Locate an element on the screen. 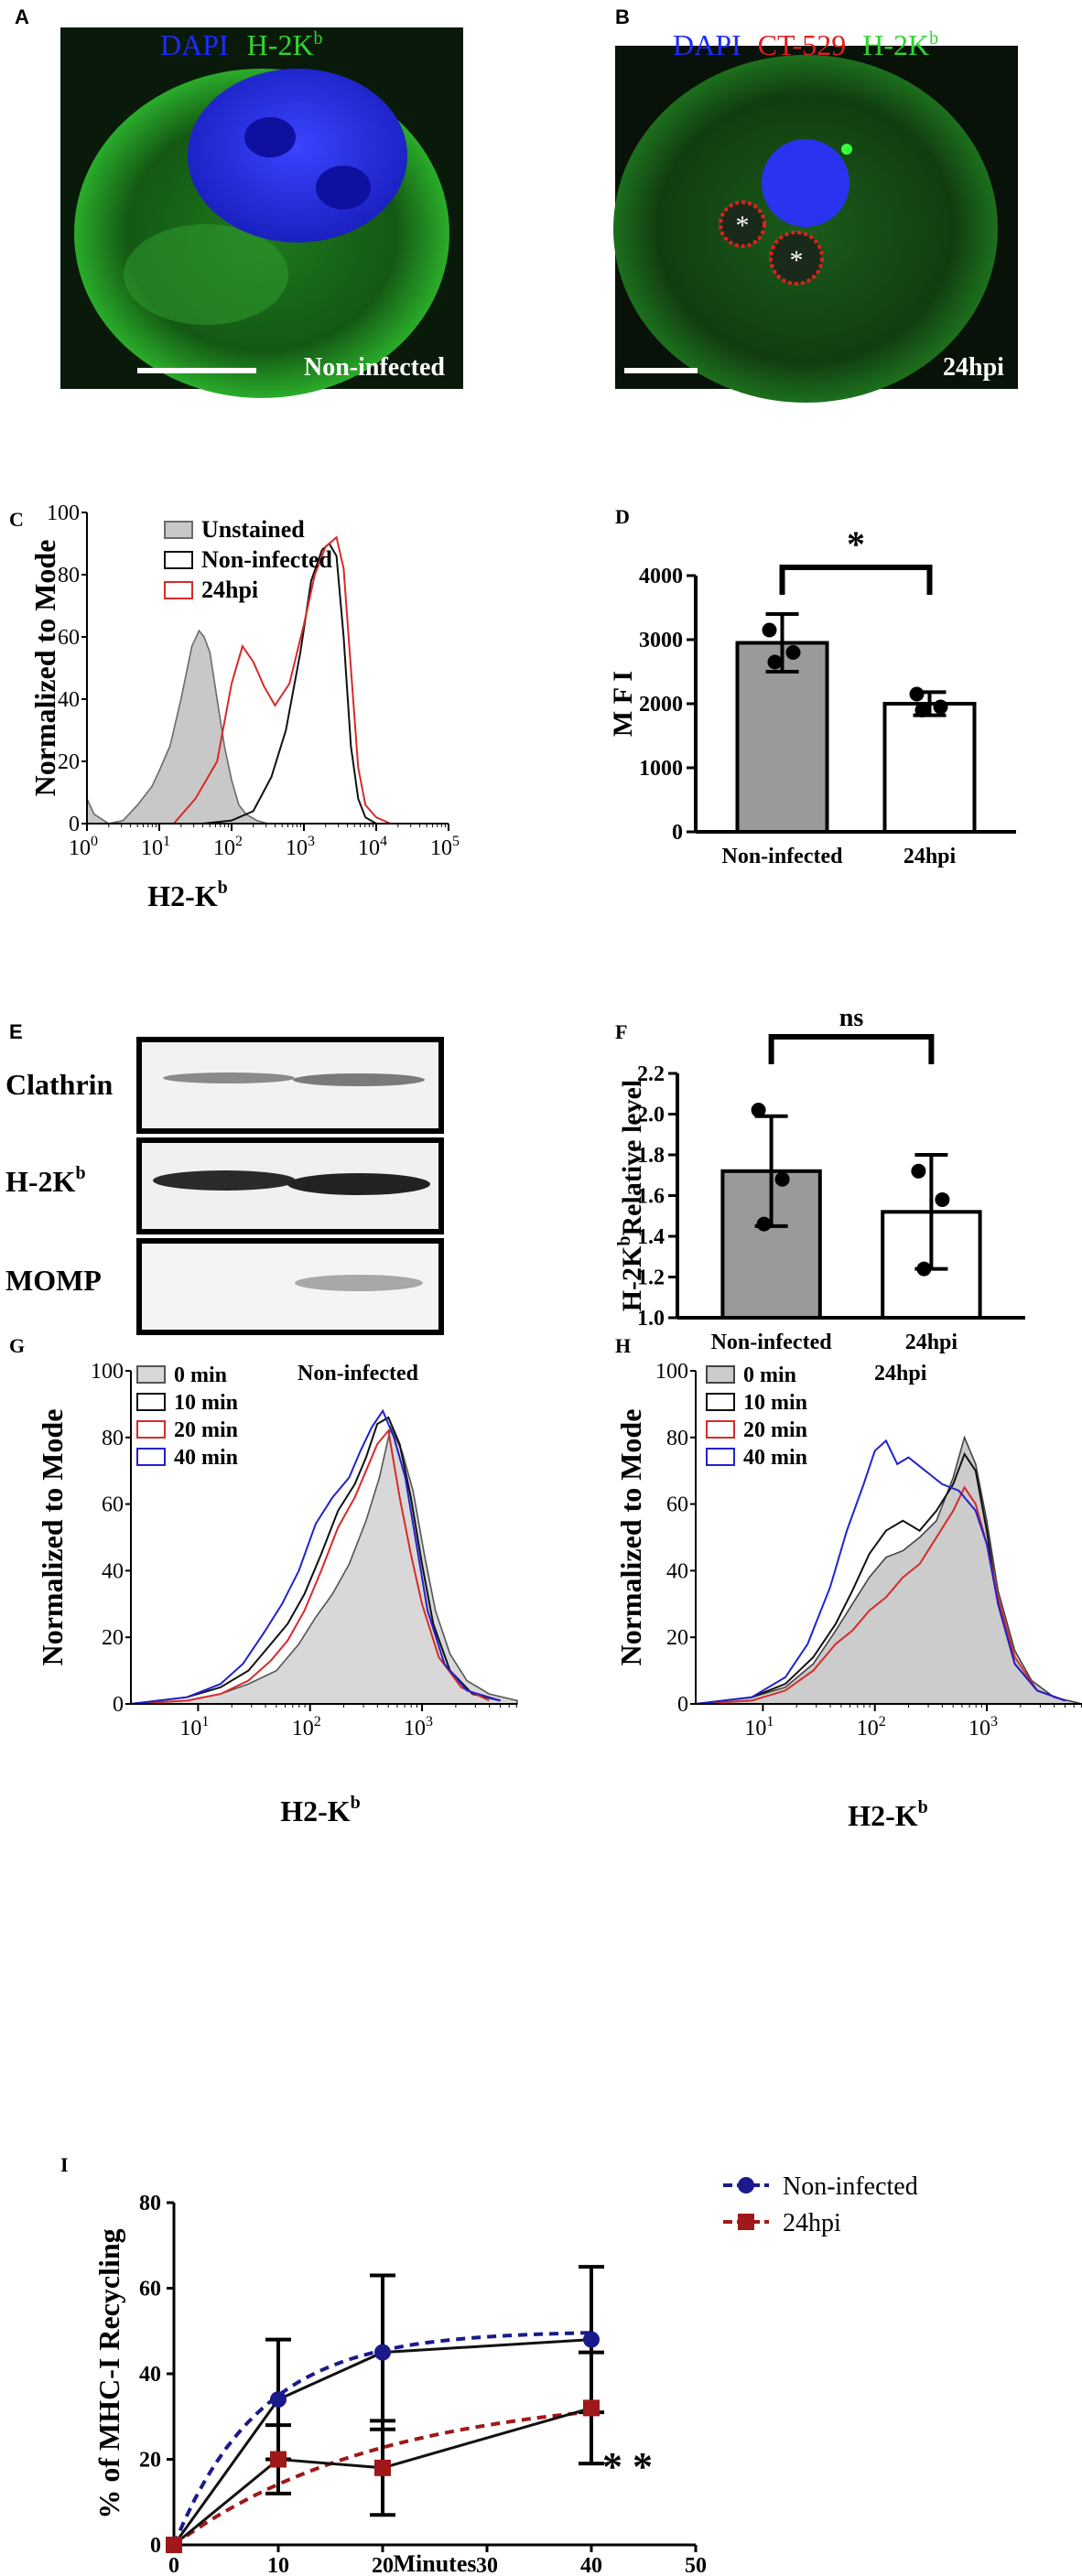  scale-bar-b is located at coordinates (661, 370).